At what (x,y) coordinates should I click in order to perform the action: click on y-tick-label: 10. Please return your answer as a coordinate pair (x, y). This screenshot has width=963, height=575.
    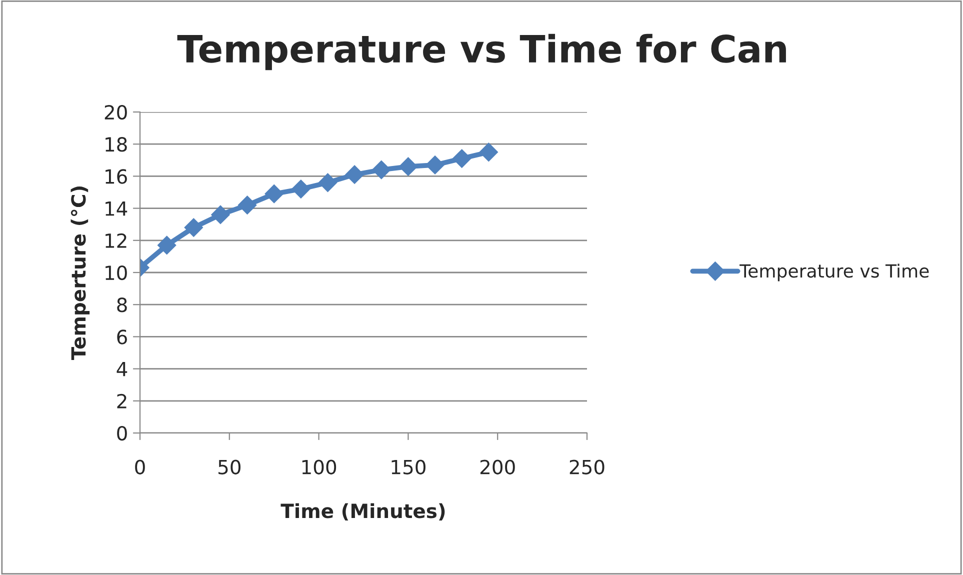
    Looking at the image, I should click on (116, 272).